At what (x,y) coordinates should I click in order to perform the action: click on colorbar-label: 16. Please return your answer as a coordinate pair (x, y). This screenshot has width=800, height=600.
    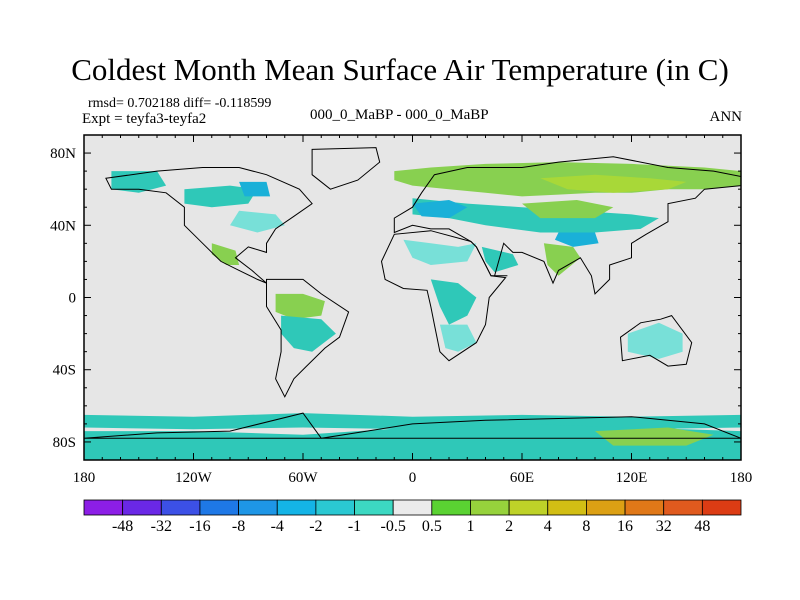
    Looking at the image, I should click on (625, 526).